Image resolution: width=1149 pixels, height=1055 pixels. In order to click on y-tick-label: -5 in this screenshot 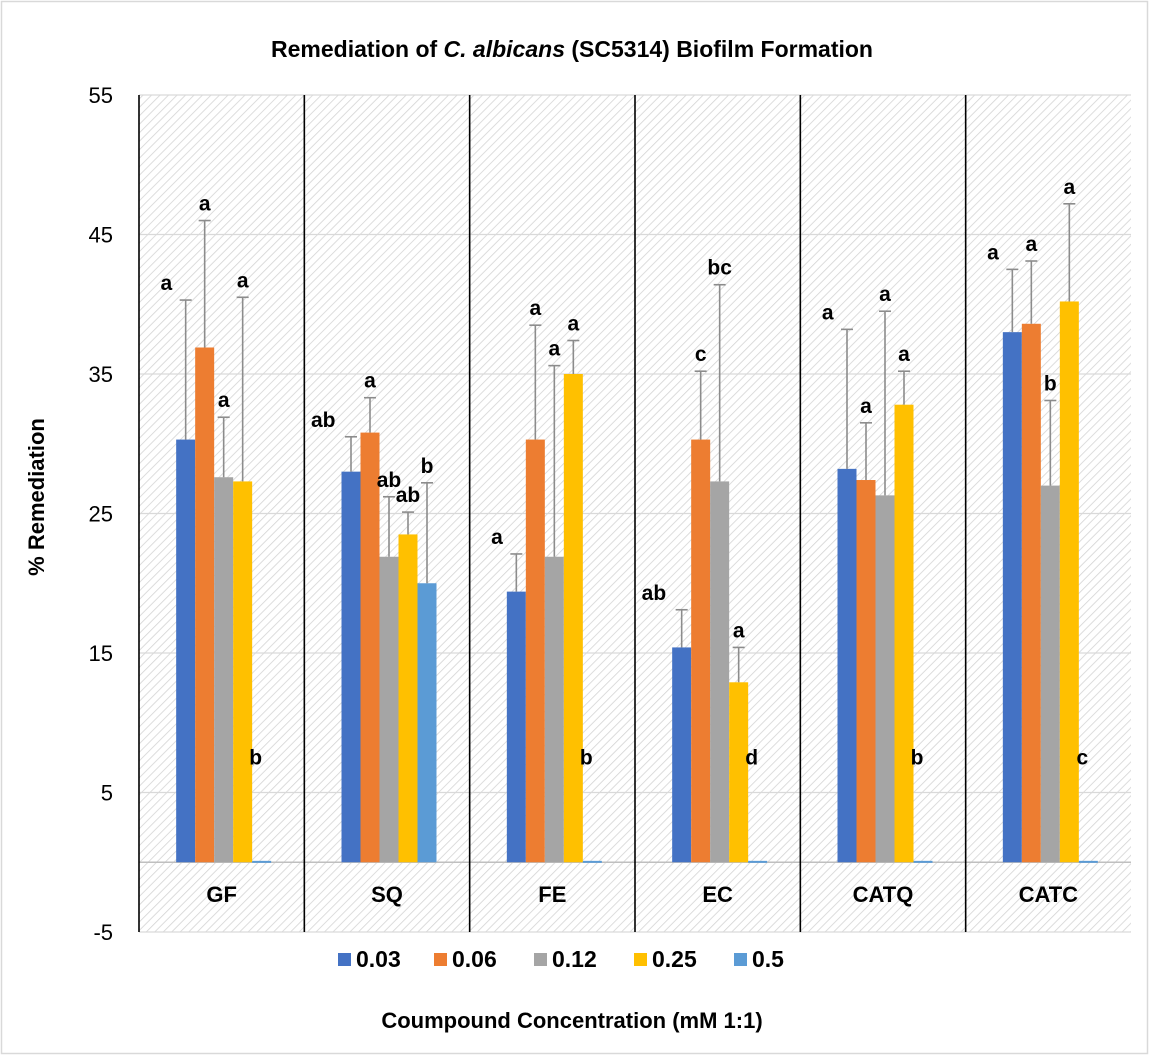, I will do `click(103, 932)`.